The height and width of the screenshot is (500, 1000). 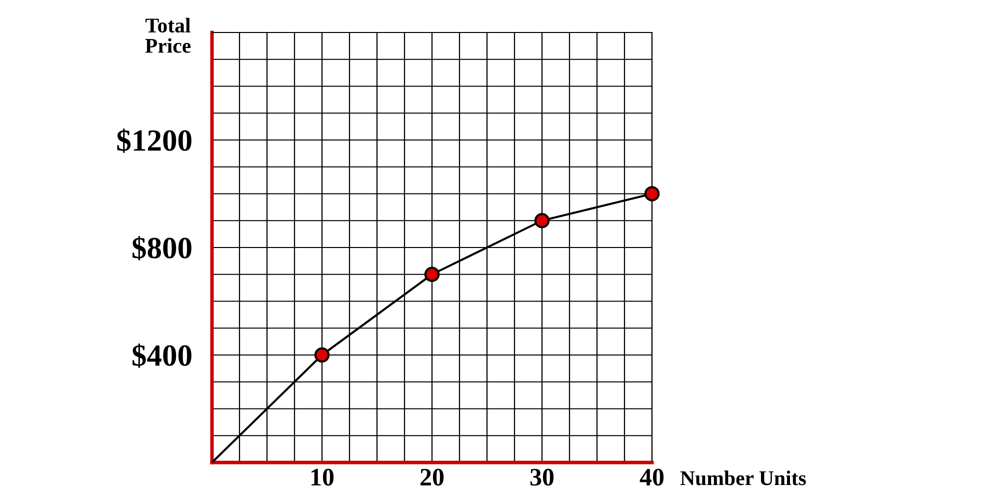 I want to click on x-axis-title: Number Units, so click(x=743, y=478).